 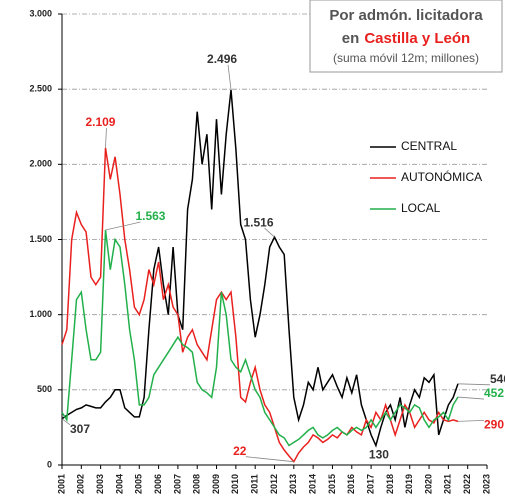 What do you see at coordinates (448, 484) in the screenshot?
I see `x-tick-label: 2021` at bounding box center [448, 484].